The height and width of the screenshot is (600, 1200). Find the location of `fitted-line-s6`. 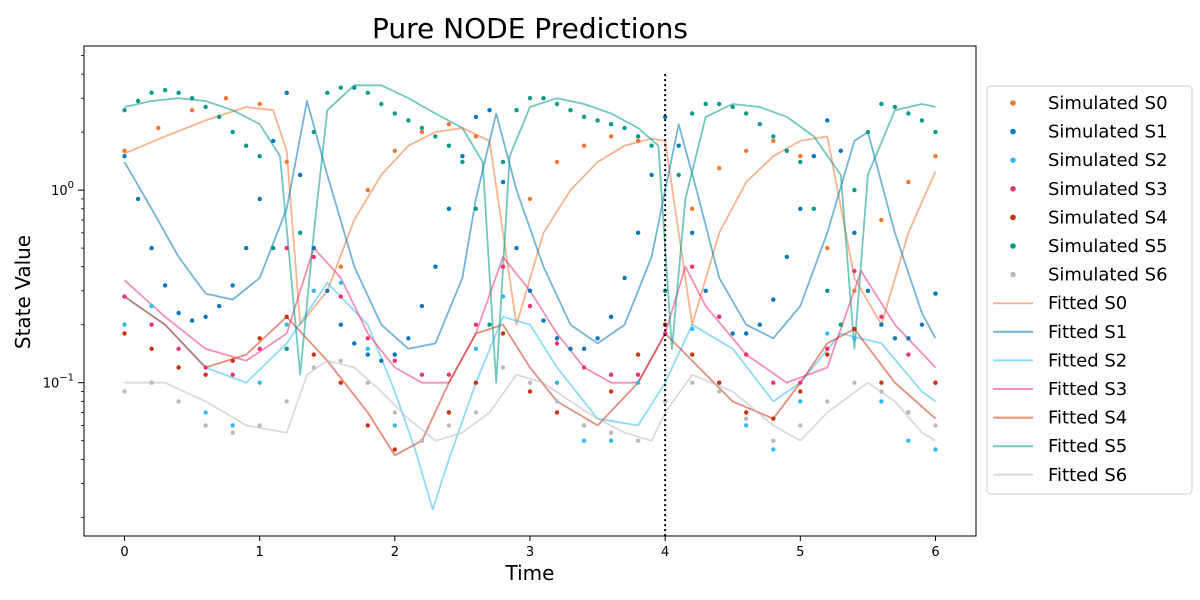

fitted-line-s6 is located at coordinates (530, 400).